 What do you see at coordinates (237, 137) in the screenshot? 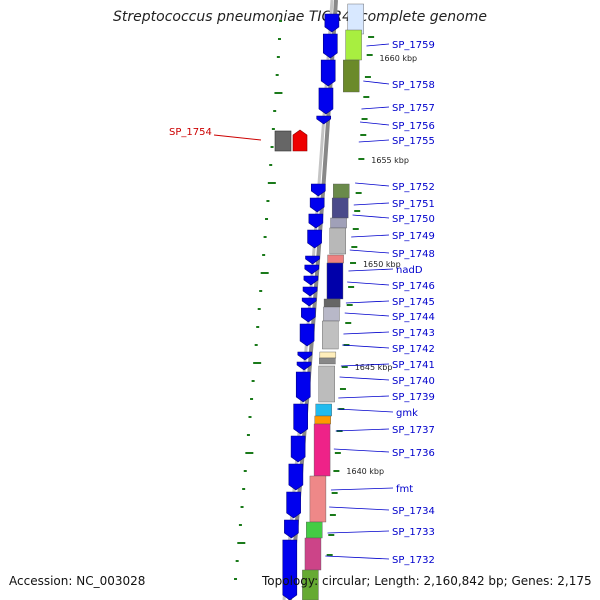
I see `highlight-label-leader-line` at bounding box center [237, 137].